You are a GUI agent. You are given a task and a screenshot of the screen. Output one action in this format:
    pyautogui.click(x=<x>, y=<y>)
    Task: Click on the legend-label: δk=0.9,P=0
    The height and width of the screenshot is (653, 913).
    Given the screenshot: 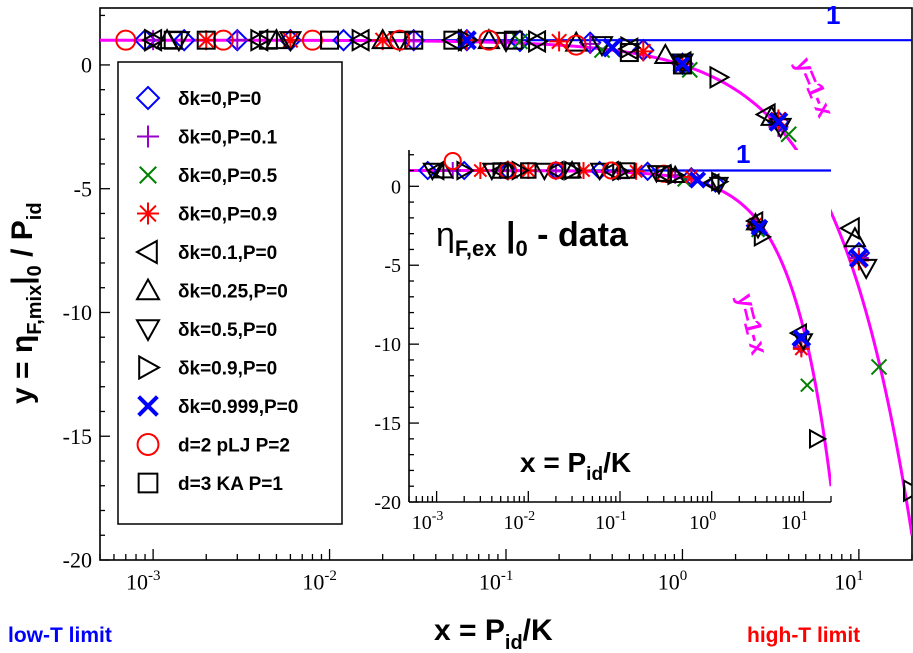 What is the action you would take?
    pyautogui.click(x=227, y=369)
    